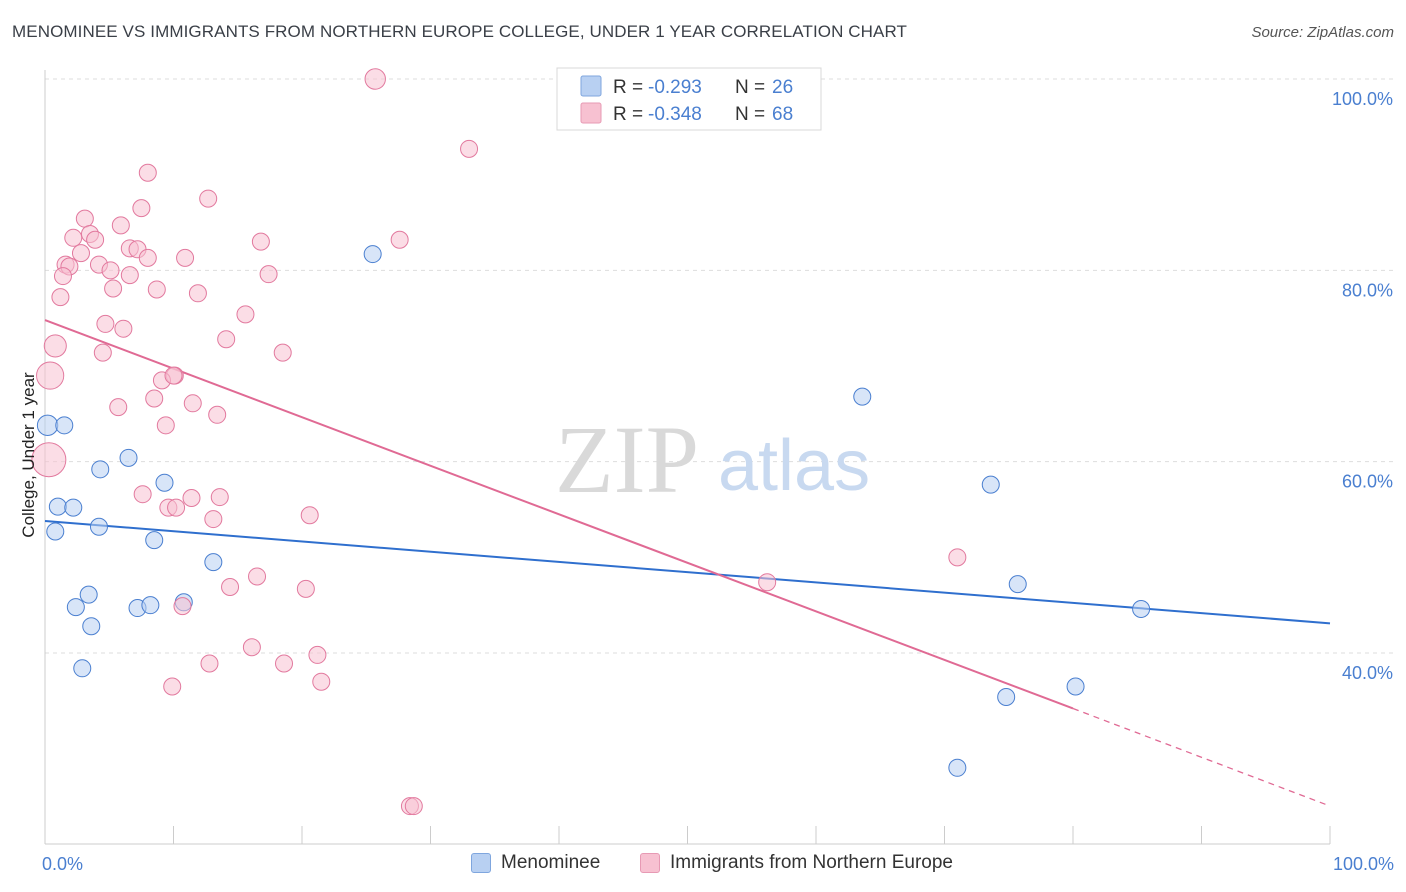 This screenshot has width=1406, height=892. I want to click on bottom-legend-immigrants: Immigrants from Northern Europe, so click(796, 863).